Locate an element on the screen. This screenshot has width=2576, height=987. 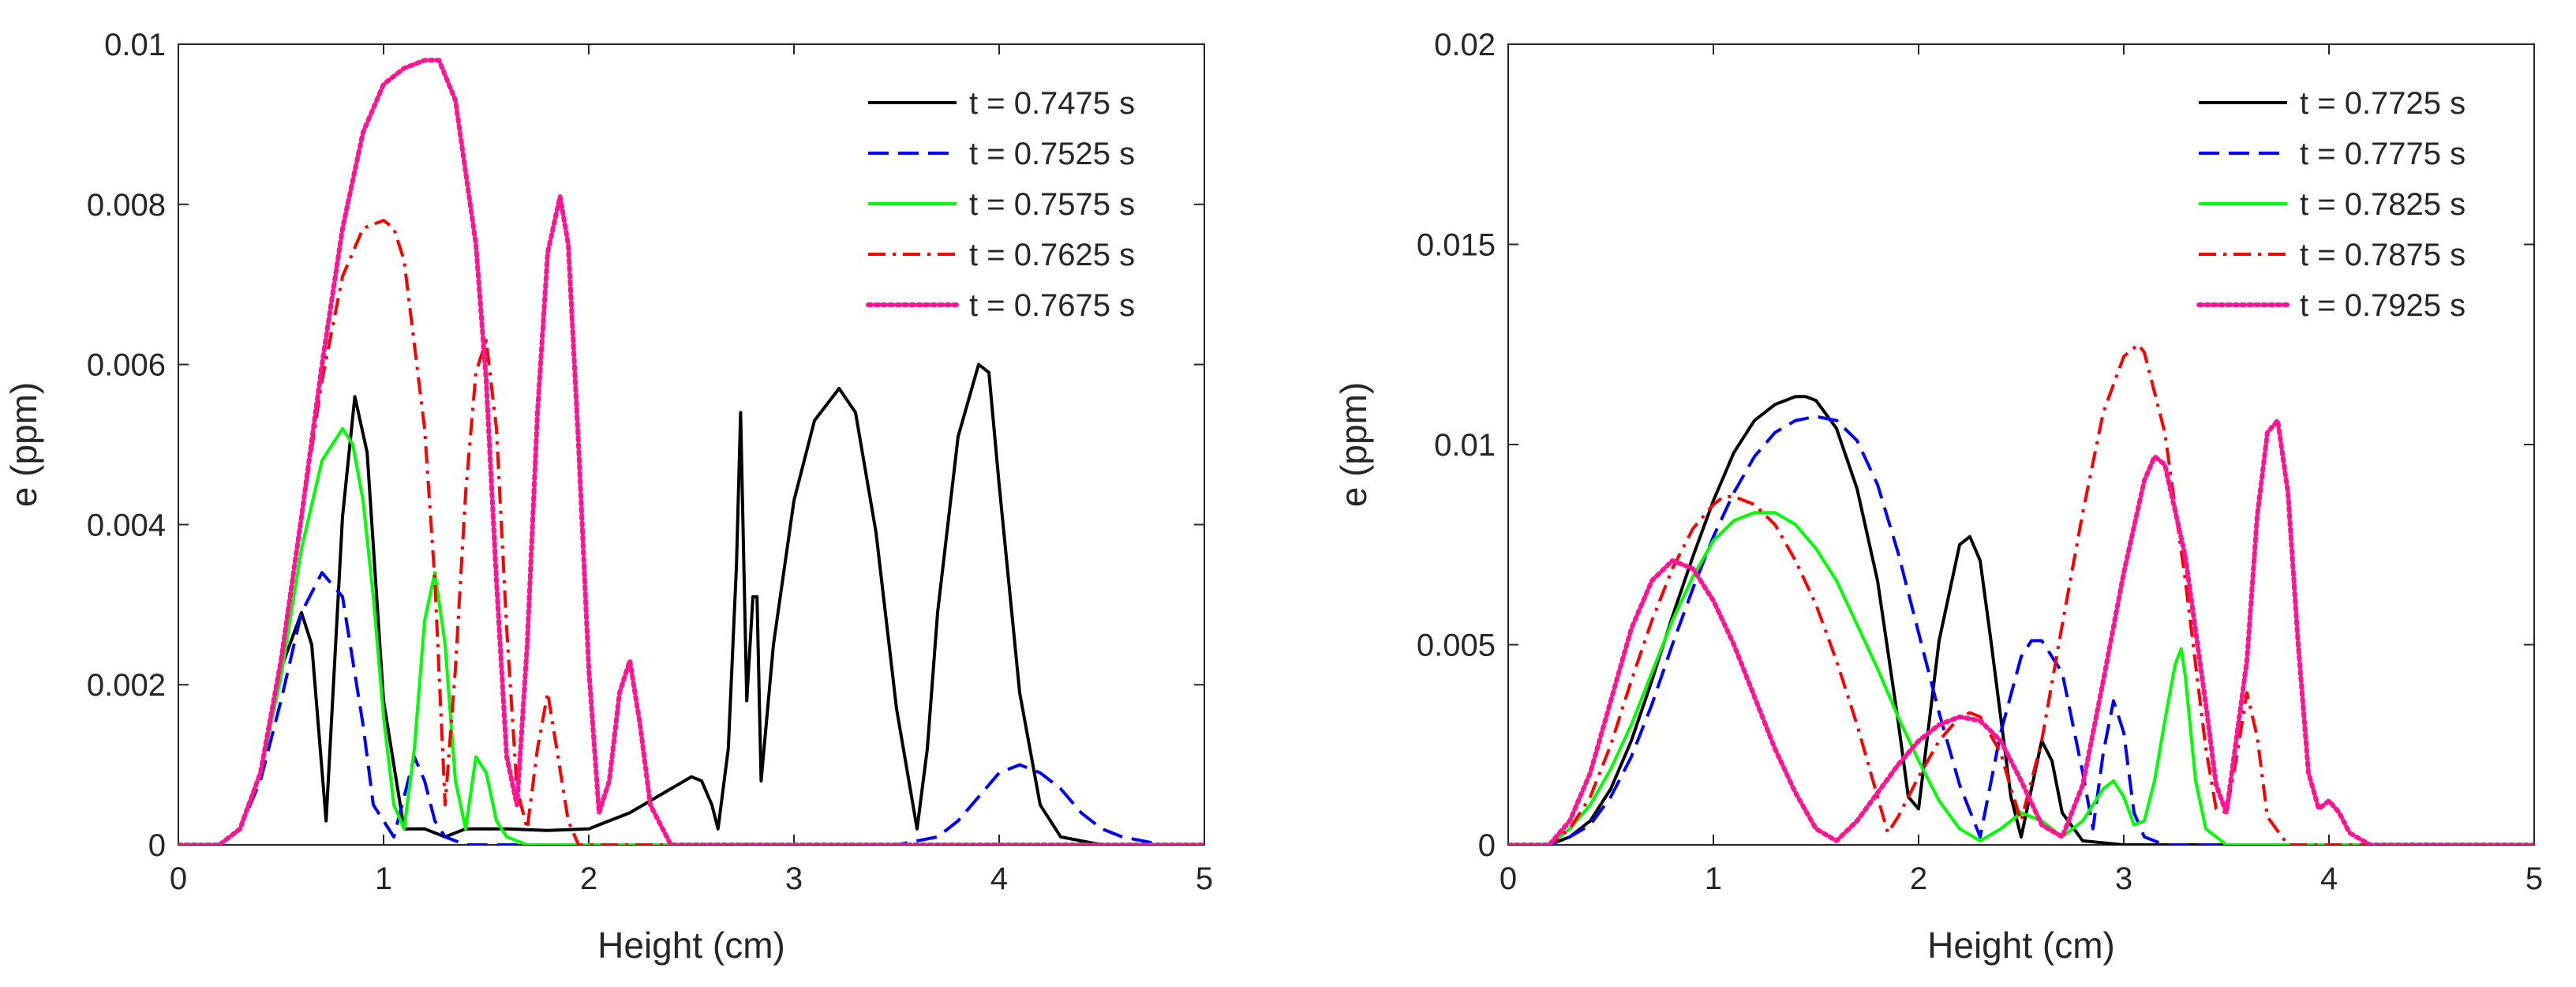
left-x-tick-label: 3 is located at coordinates (794, 878).